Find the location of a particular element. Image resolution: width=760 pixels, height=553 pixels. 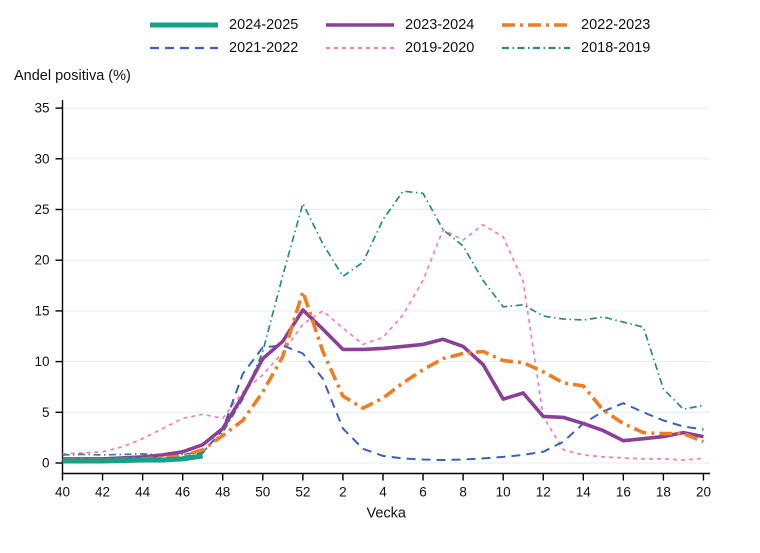

legend-item-2024-2025: 2024-2025 is located at coordinates (238, 25).